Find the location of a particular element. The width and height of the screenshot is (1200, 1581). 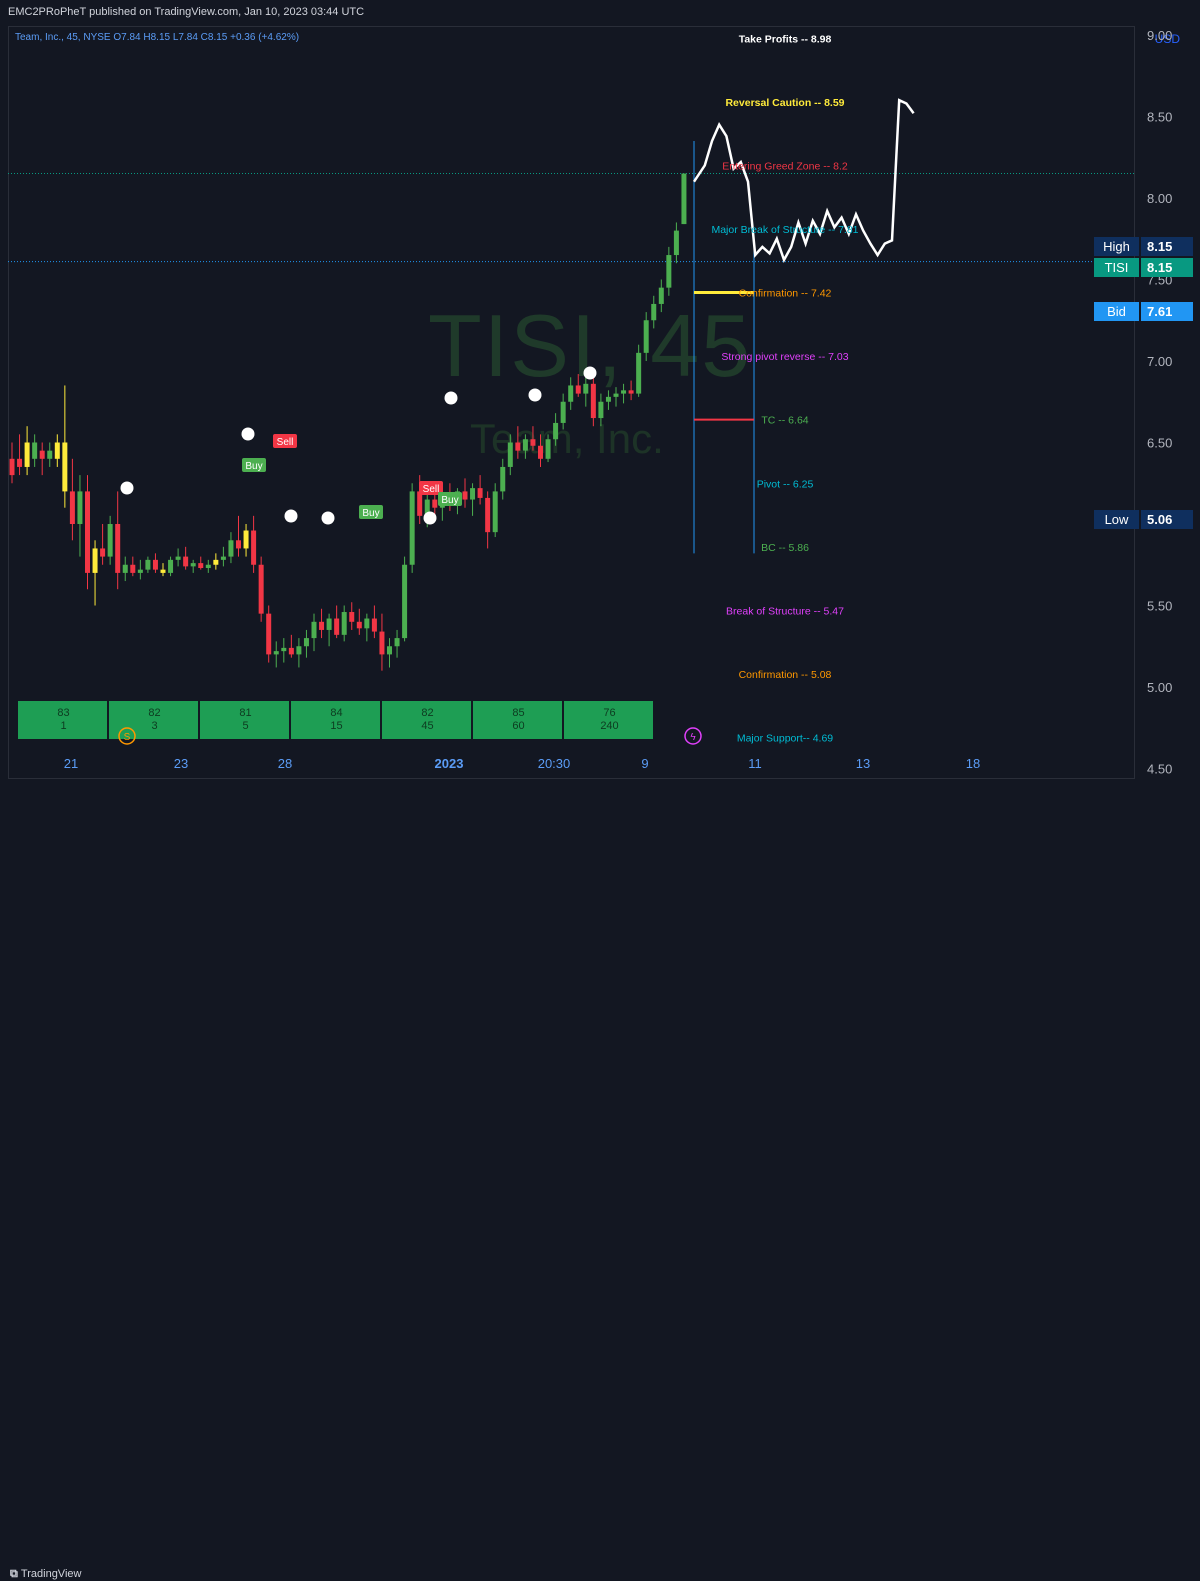

panel-bottom-value: 60 is located at coordinates (518, 726).